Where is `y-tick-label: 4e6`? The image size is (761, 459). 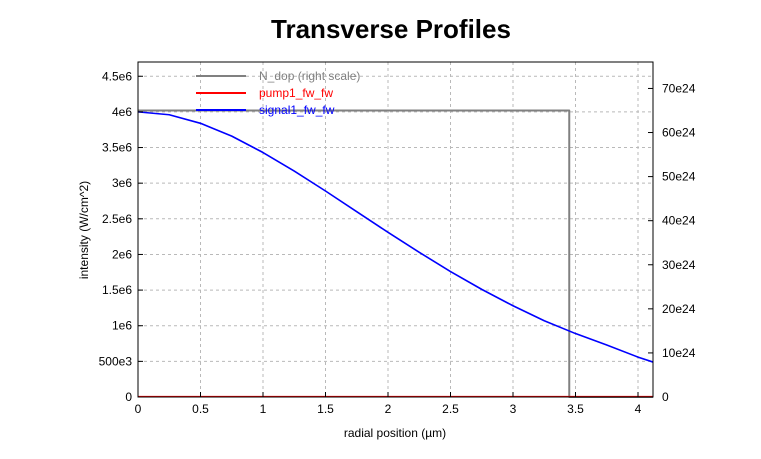
y-tick-label: 4e6 is located at coordinates (122, 112).